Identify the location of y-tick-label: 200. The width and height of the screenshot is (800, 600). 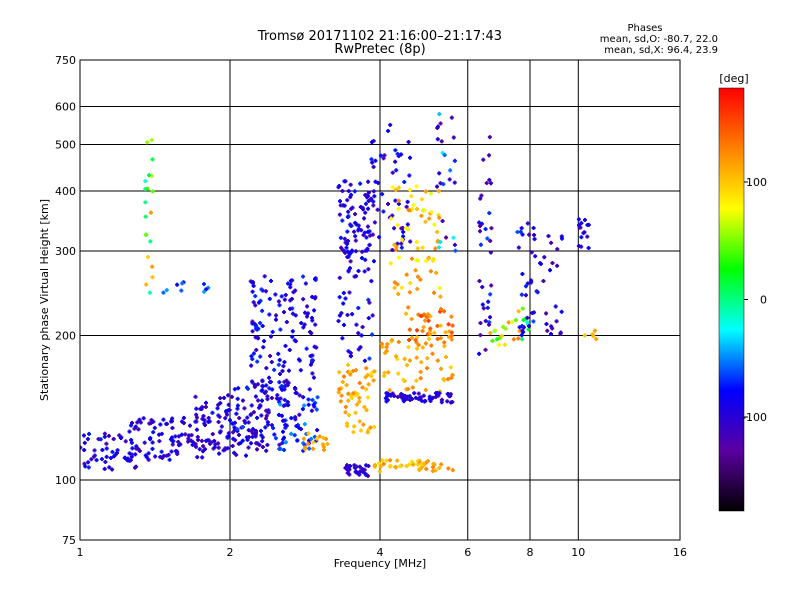
(65, 336).